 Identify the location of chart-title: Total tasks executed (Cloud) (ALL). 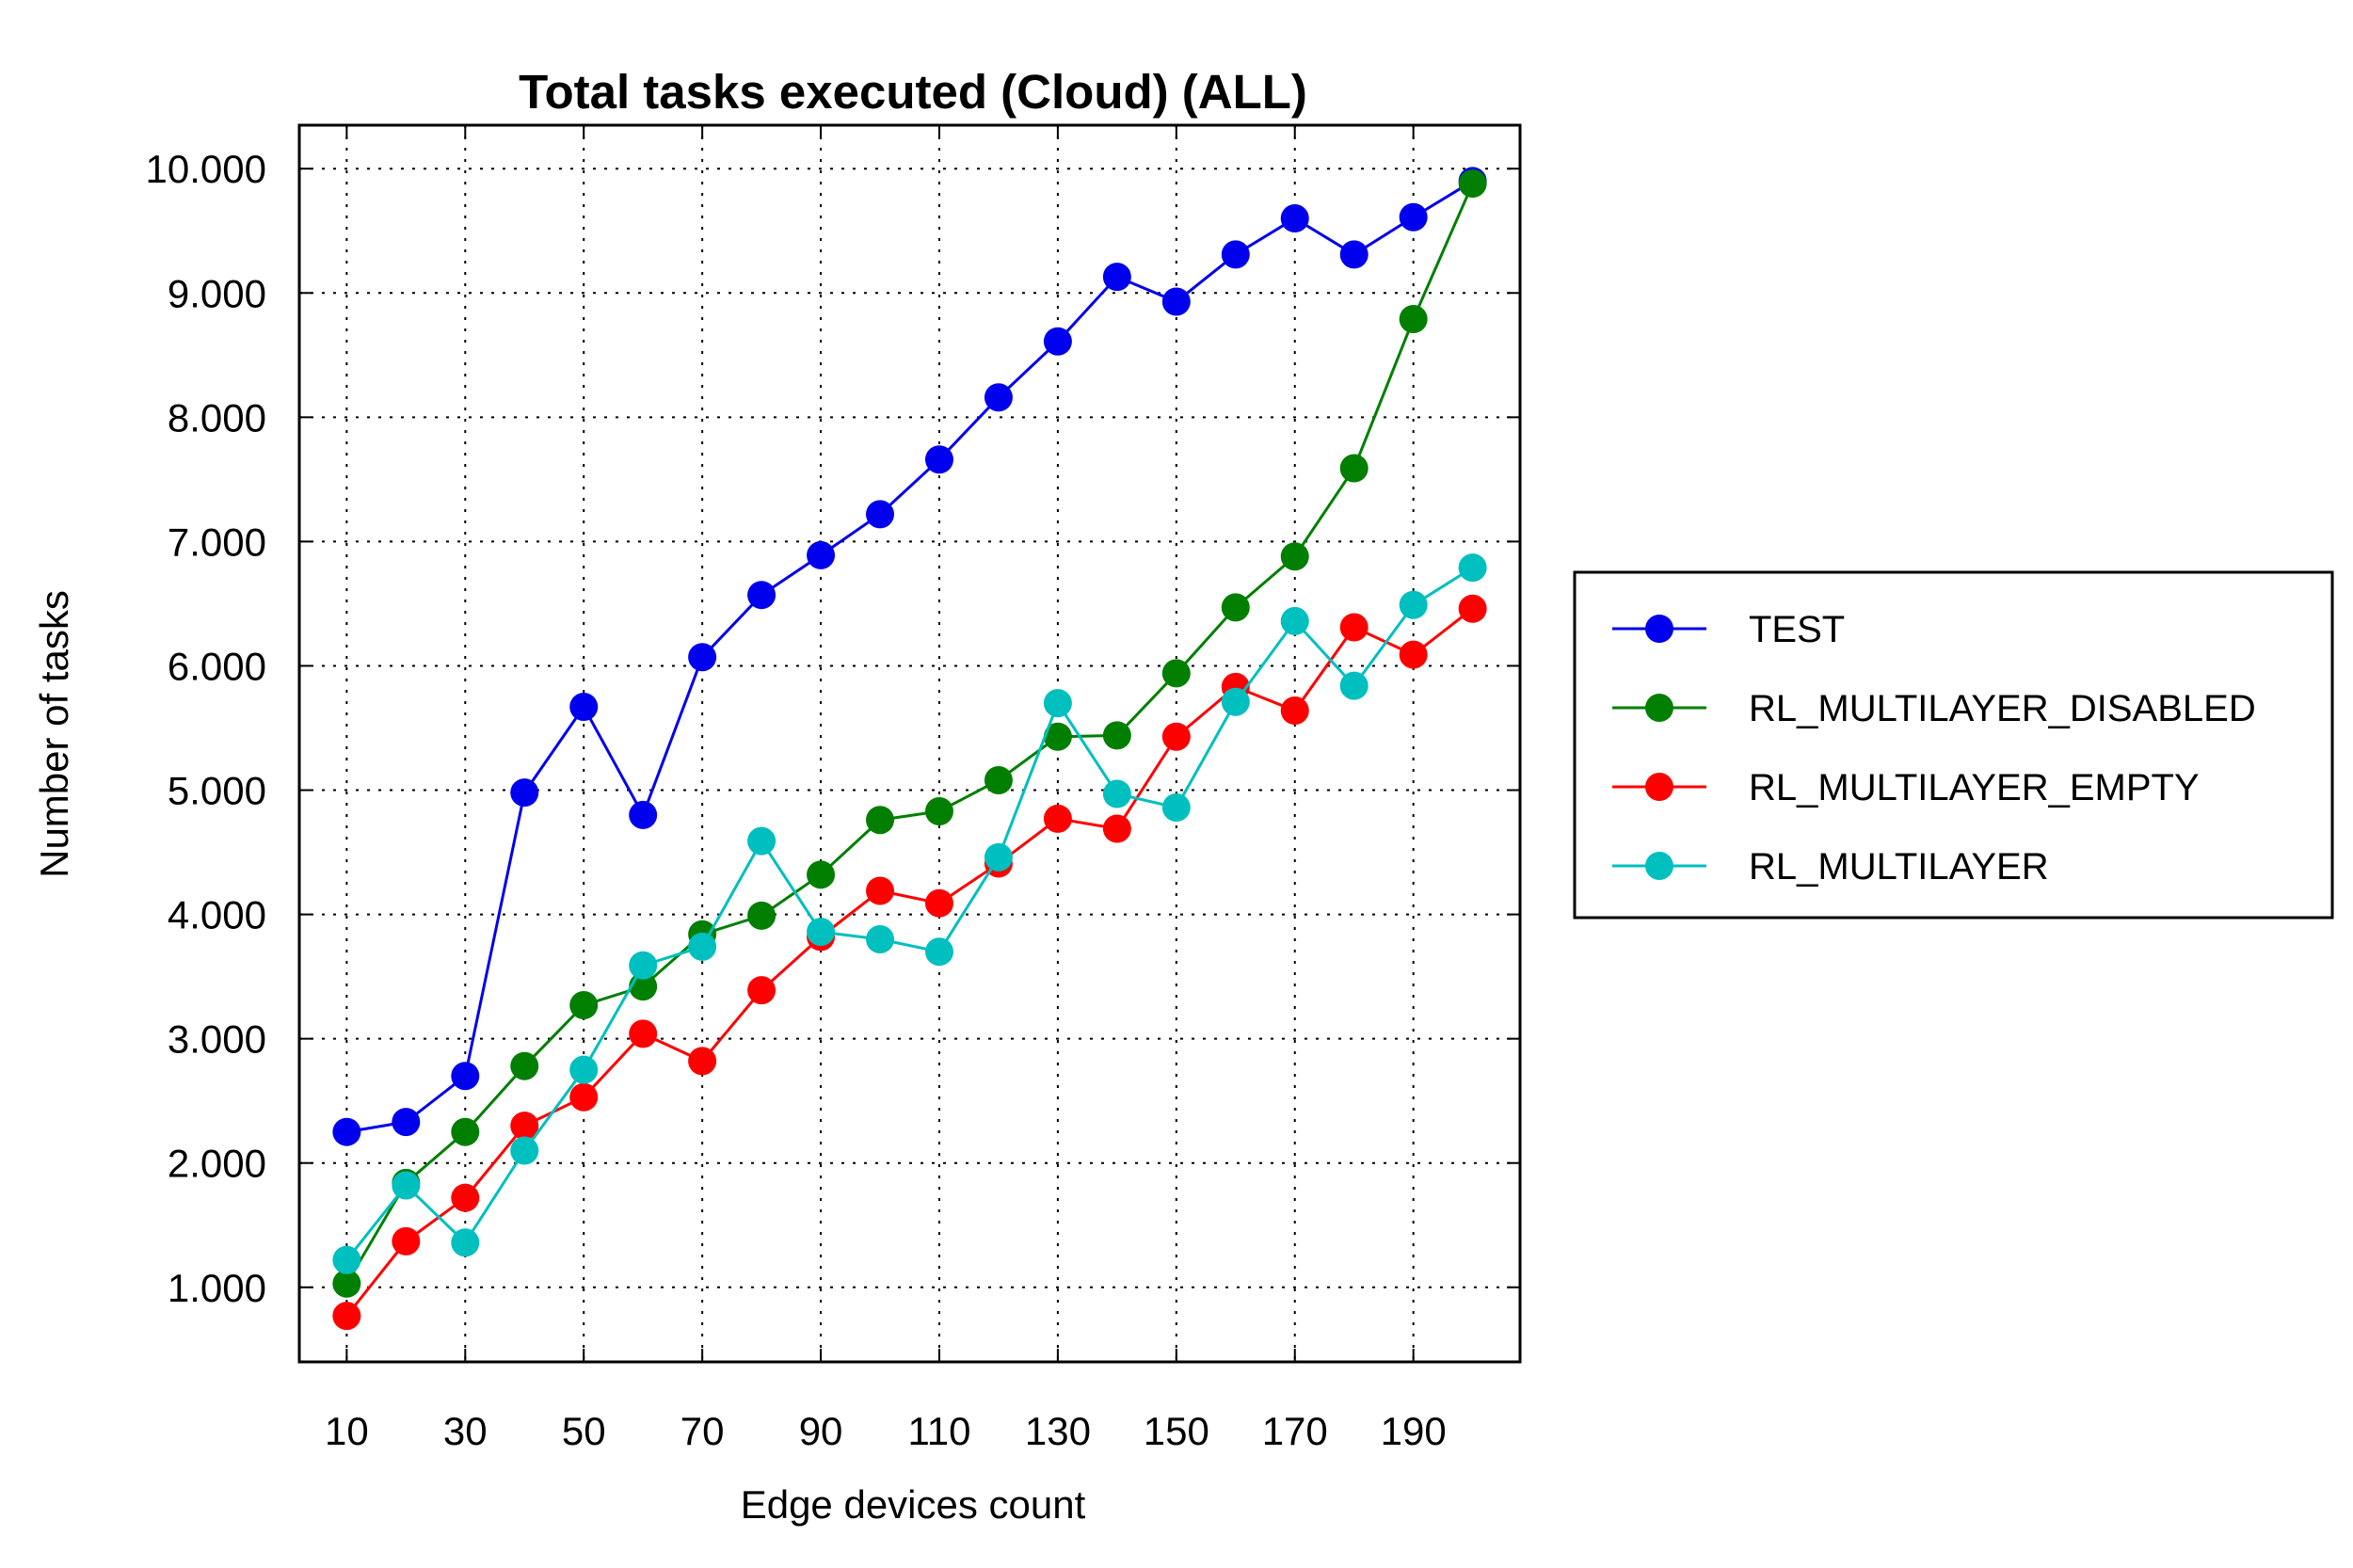
(913, 92).